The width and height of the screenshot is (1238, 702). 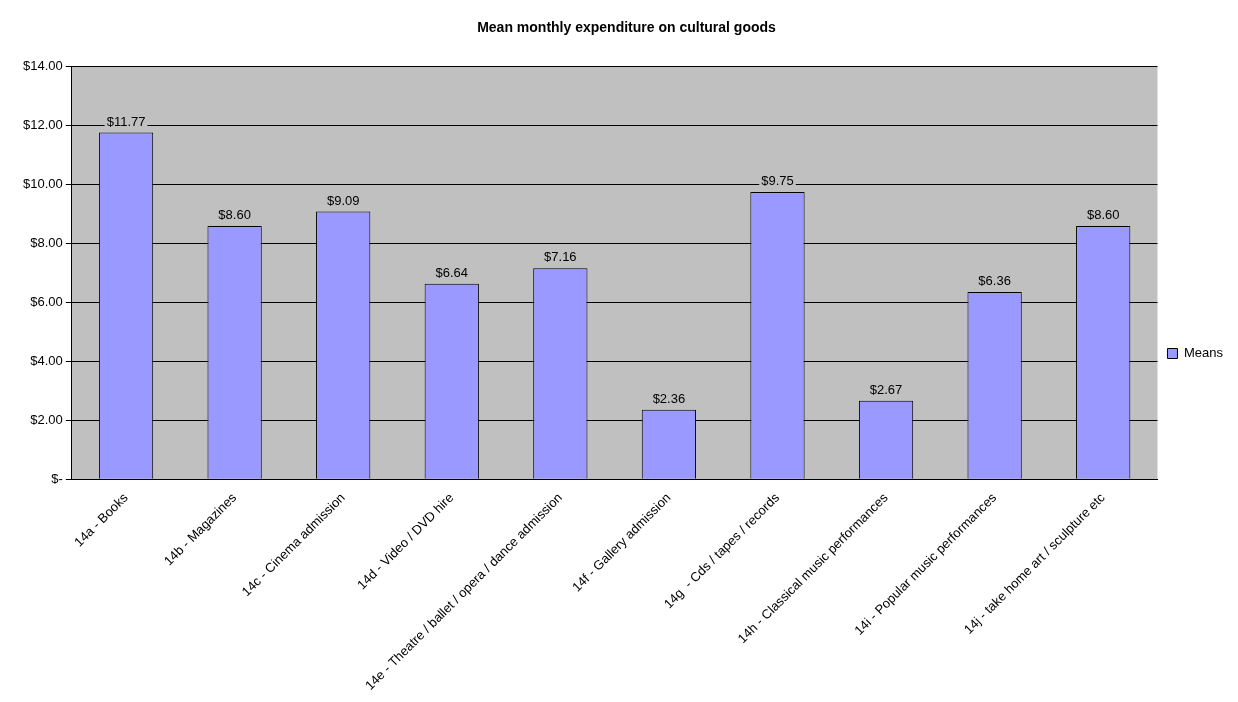 I want to click on data-label: $7.16, so click(x=560, y=257).